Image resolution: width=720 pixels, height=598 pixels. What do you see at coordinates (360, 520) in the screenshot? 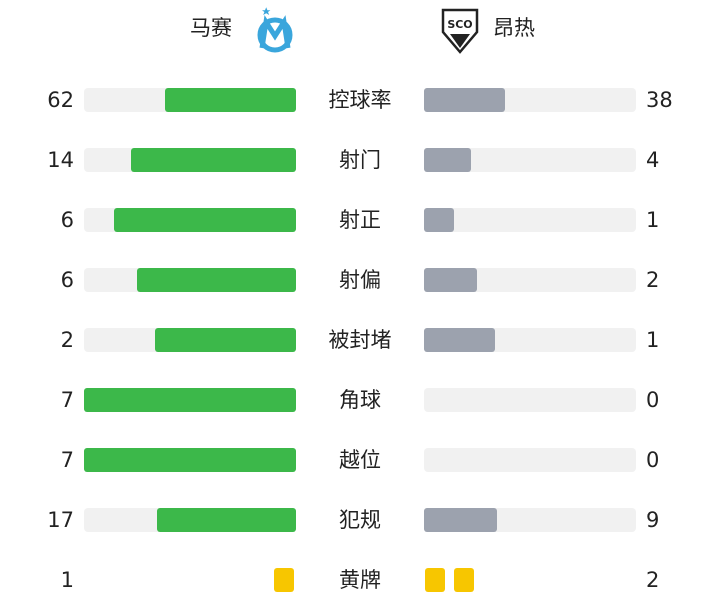
I see `stat-label: 犯规` at bounding box center [360, 520].